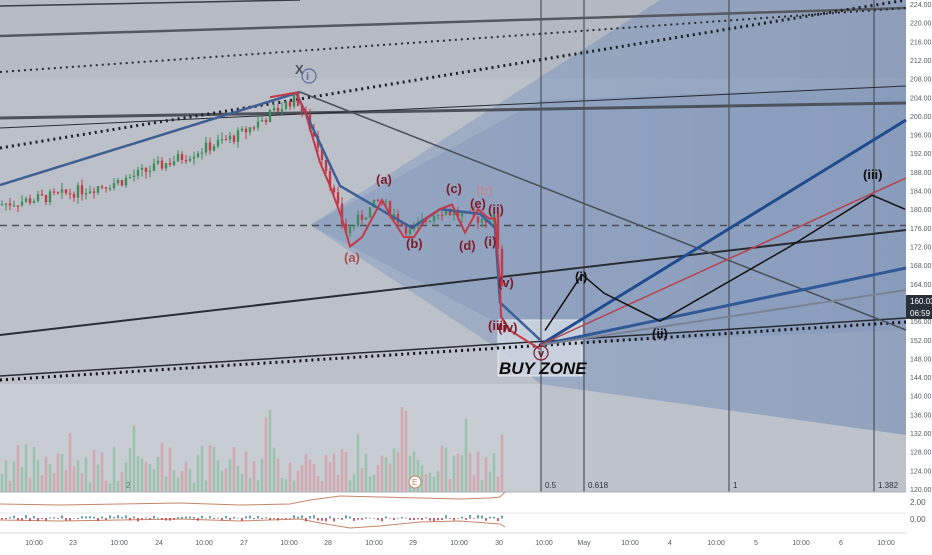 Image resolution: width=932 pixels, height=555 pixels. Describe the element at coordinates (499, 543) in the screenshot. I see `time-tick-label: 30` at that location.